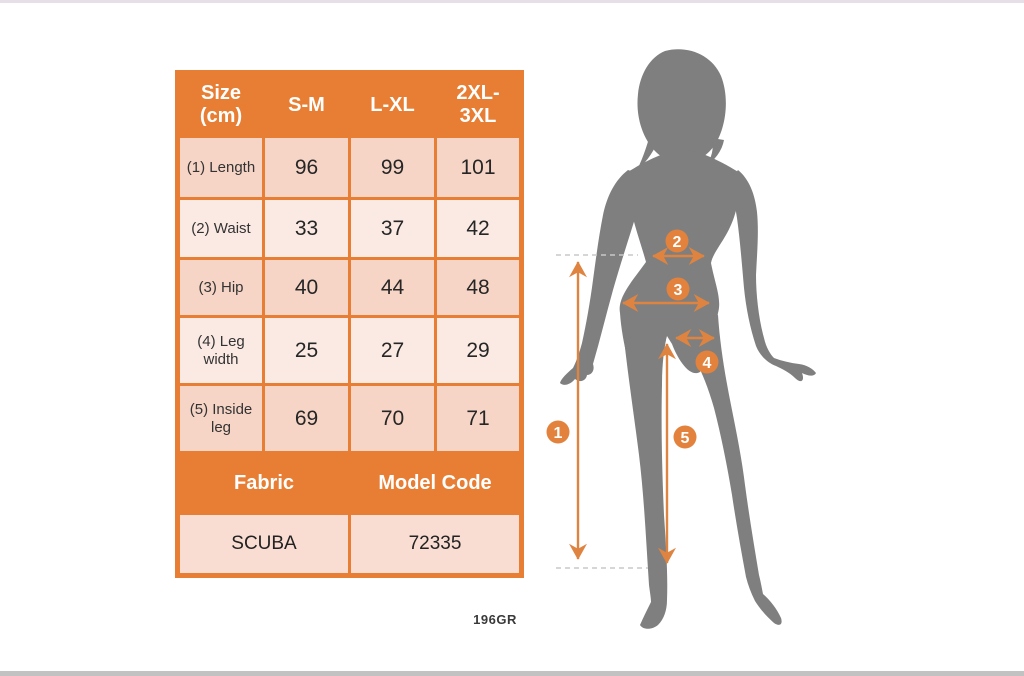 The image size is (1024, 676). I want to click on fabric-modelcode-header-row: Fabric Model Code, so click(349, 483).